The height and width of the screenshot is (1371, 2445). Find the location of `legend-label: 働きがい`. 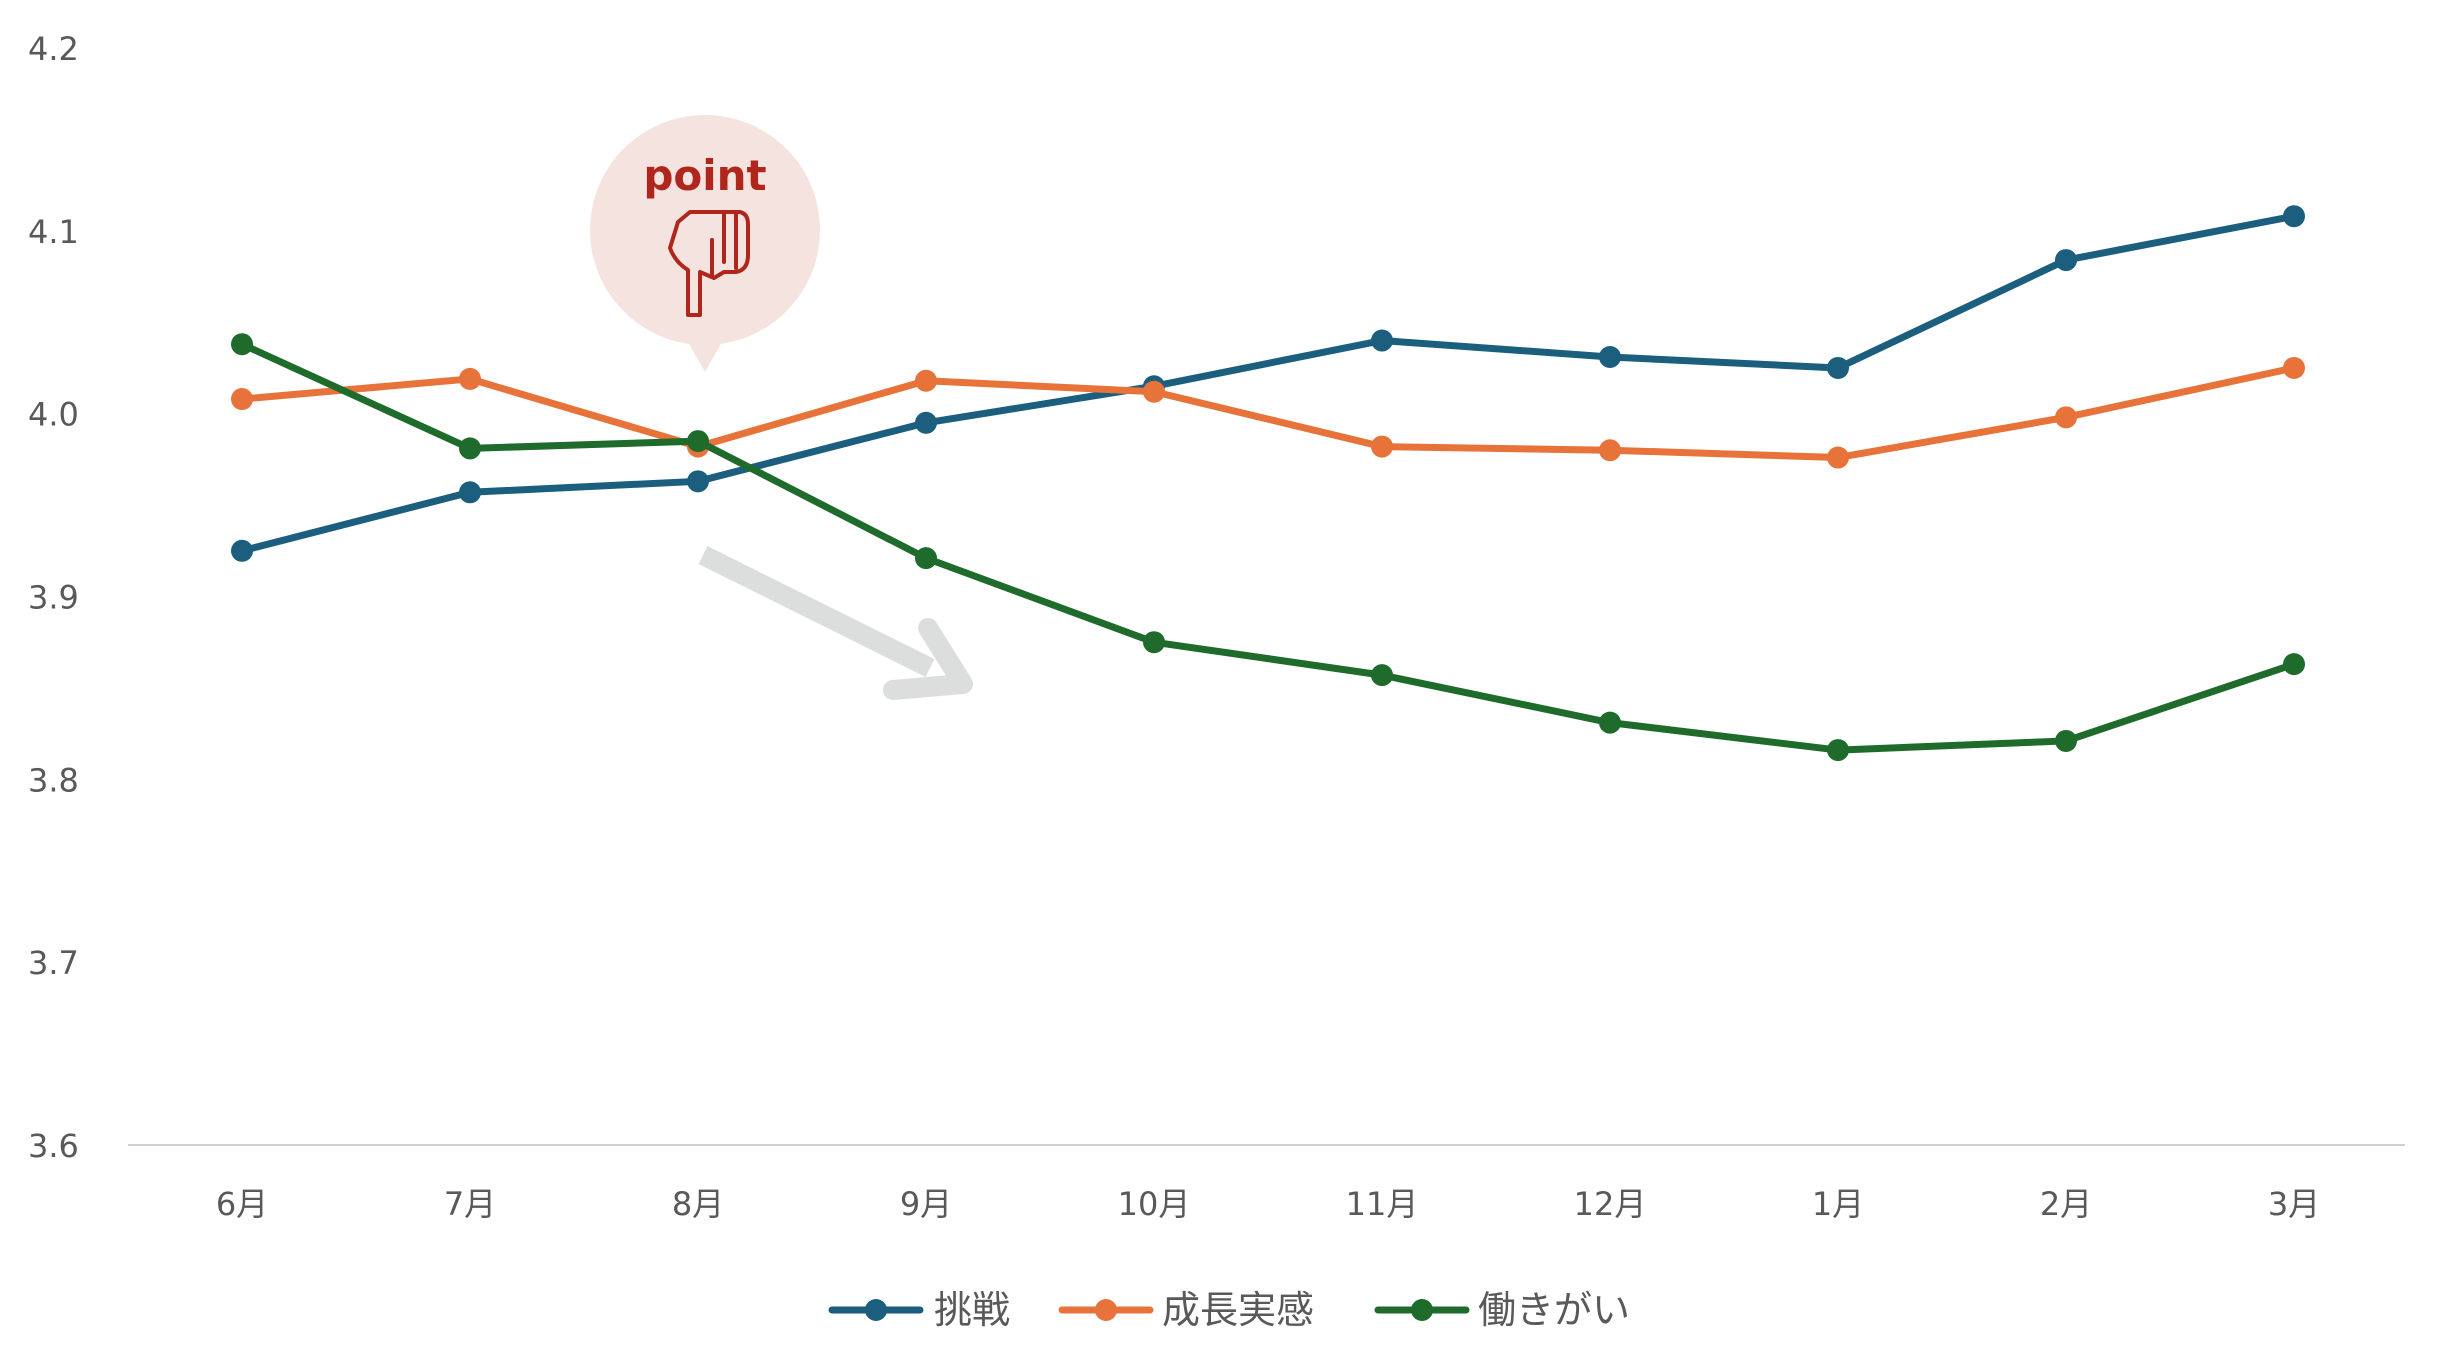

legend-label: 働きがい is located at coordinates (1554, 1310).